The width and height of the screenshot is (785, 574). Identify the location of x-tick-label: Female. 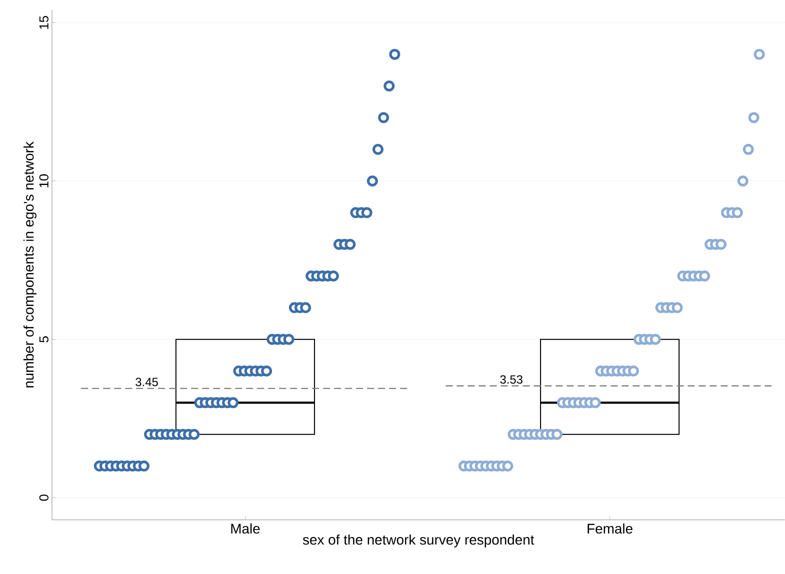
(610, 528).